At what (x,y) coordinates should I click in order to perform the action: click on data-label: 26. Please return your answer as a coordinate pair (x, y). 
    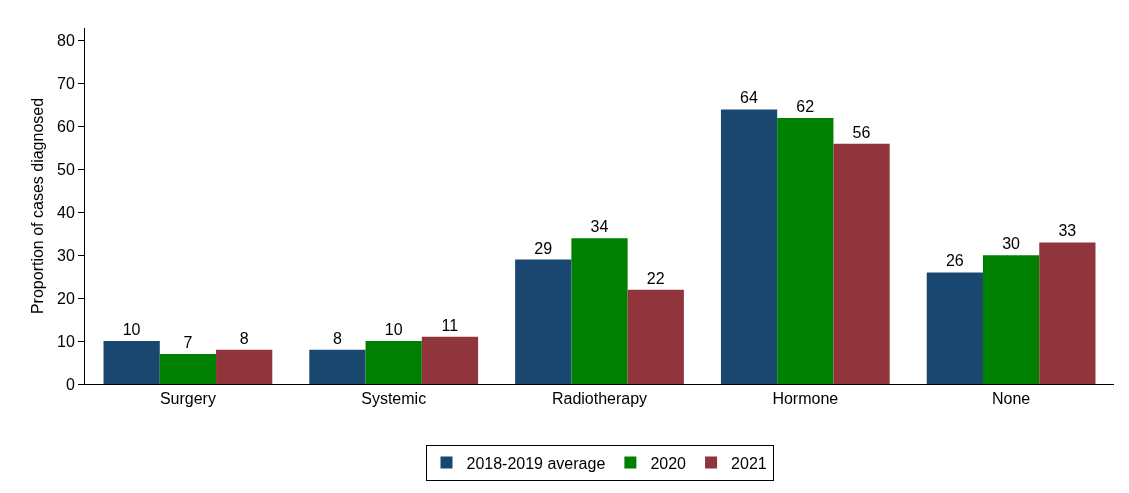
    Looking at the image, I should click on (954, 261).